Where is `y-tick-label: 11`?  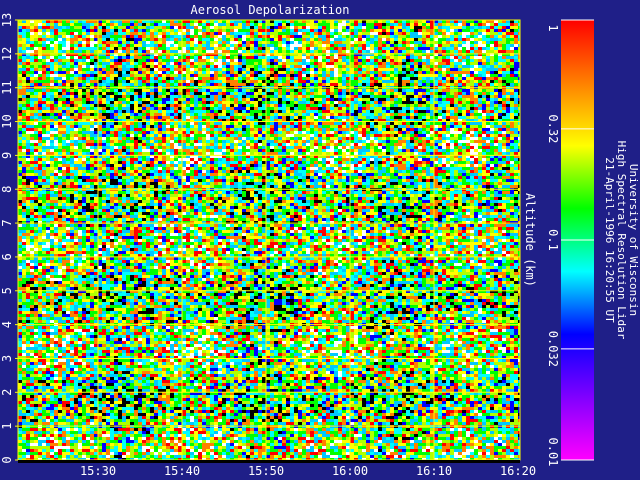
y-tick-label: 11 is located at coordinates (7, 87).